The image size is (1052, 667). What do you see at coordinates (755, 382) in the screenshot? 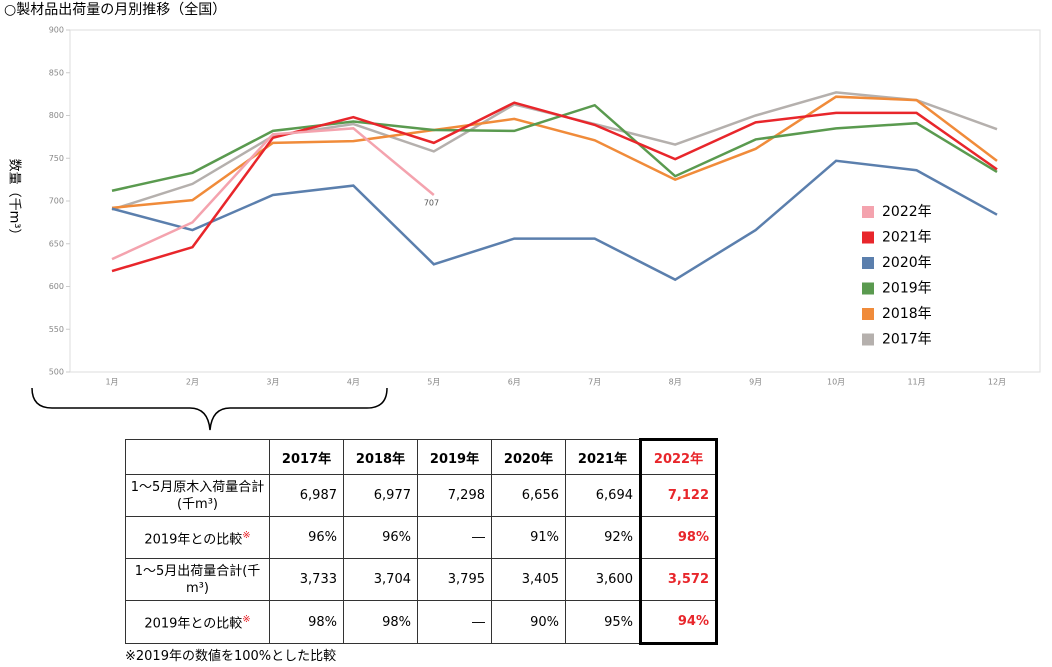
I see `x-tick-label: 9月` at bounding box center [755, 382].